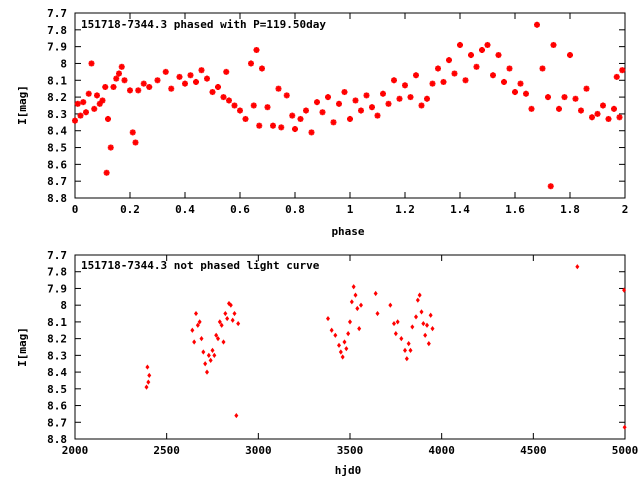 Image resolution: width=640 pixels, height=480 pixels. I want to click on phased-x-tick-label: 1.8, so click(570, 209).